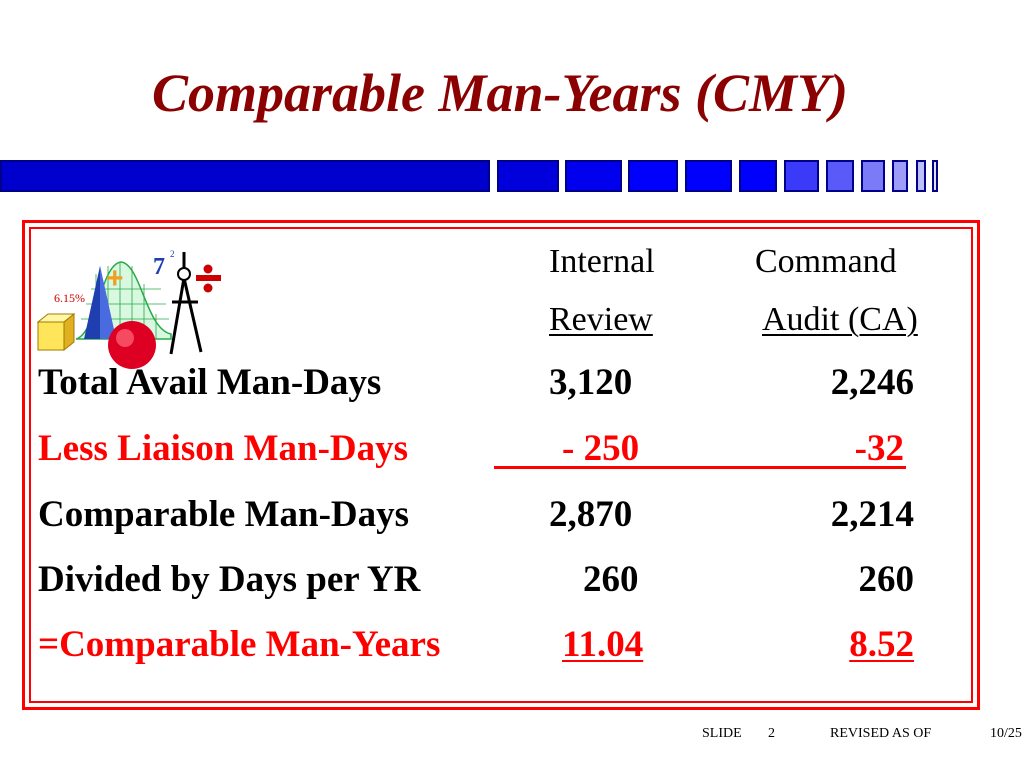  Describe the element at coordinates (159, 267) in the screenshot. I see `number-label: 7` at that location.